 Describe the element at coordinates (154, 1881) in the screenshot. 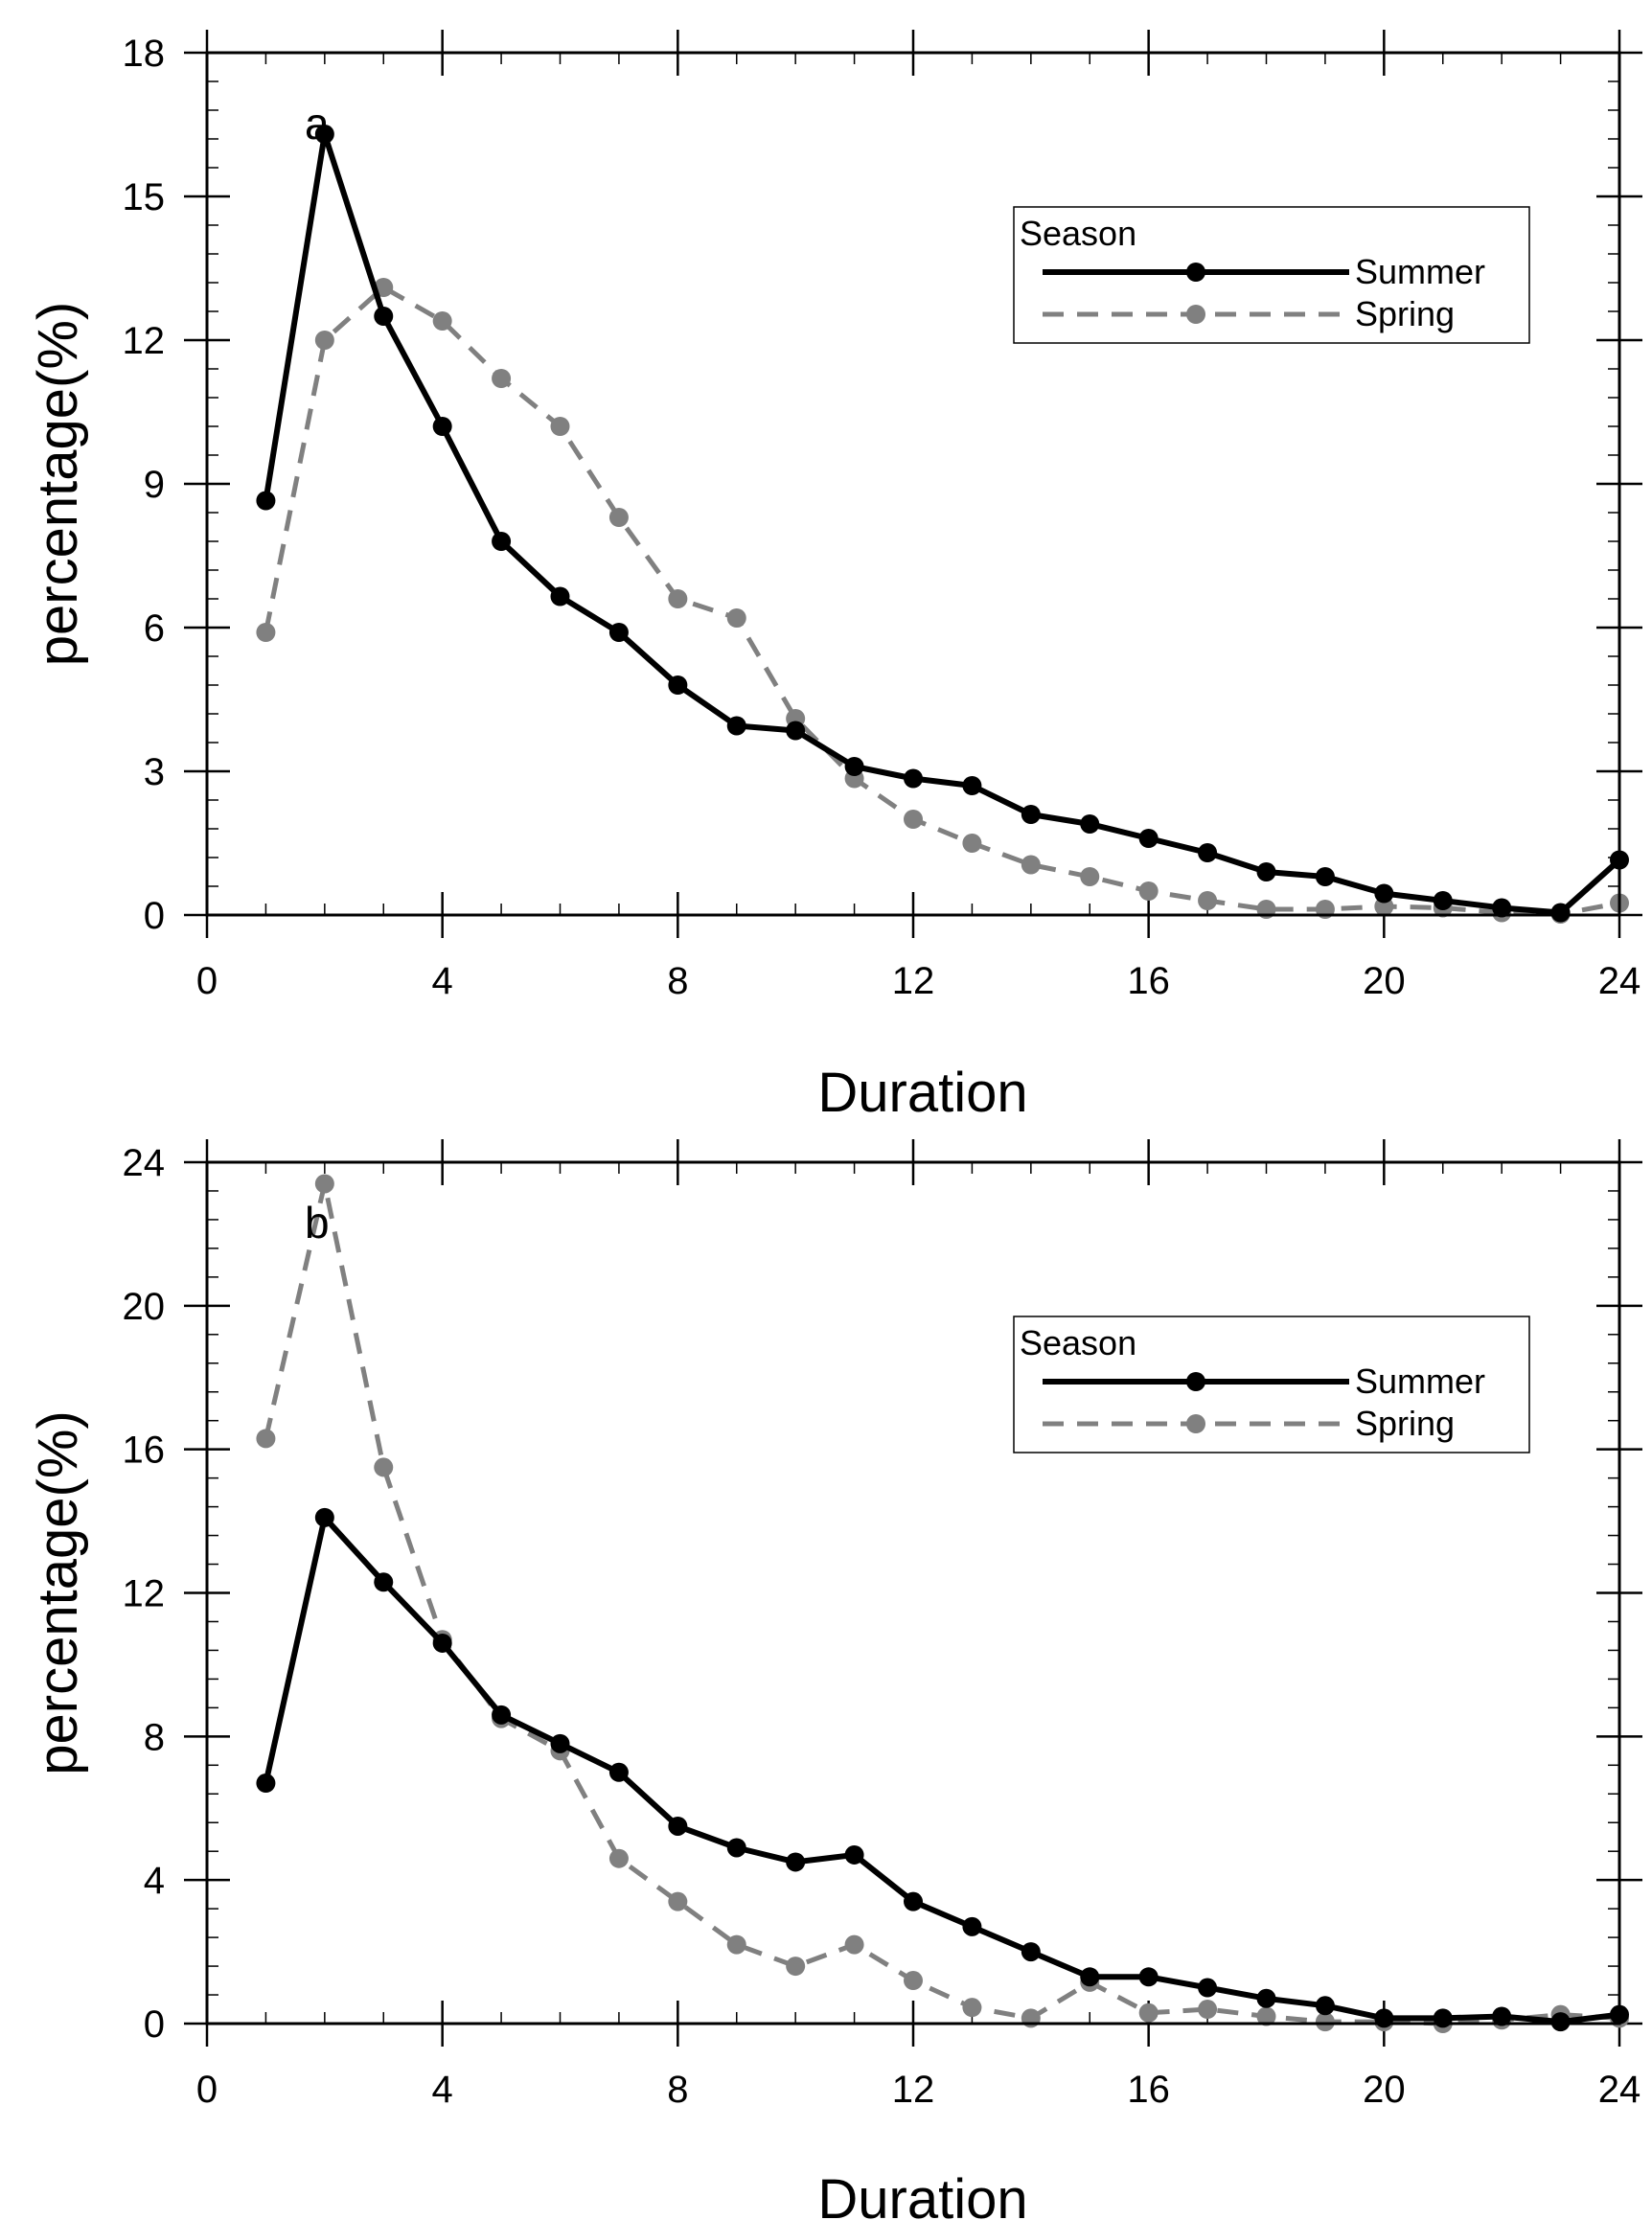

I see `y-tick-label: 4` at that location.